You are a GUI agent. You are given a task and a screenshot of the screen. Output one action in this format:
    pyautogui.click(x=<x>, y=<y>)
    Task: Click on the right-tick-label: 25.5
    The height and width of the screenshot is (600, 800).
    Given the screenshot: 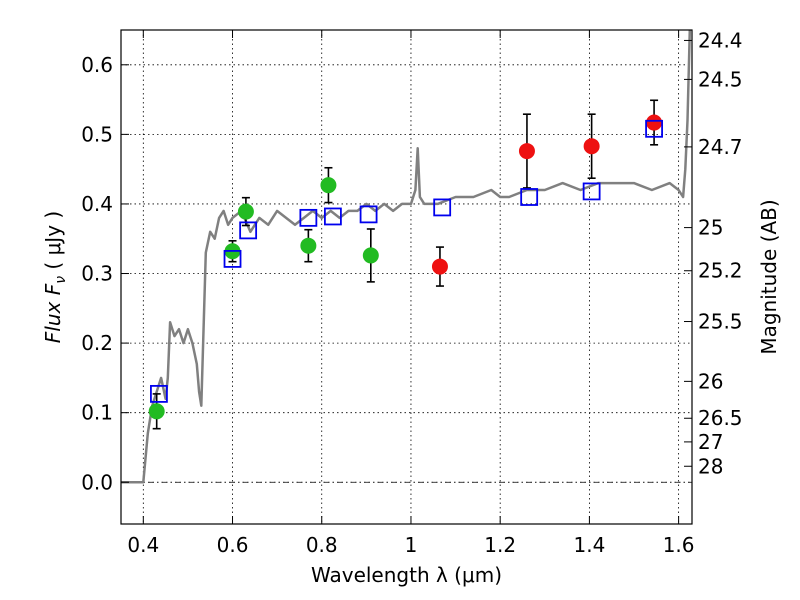 What is the action you would take?
    pyautogui.click(x=720, y=322)
    